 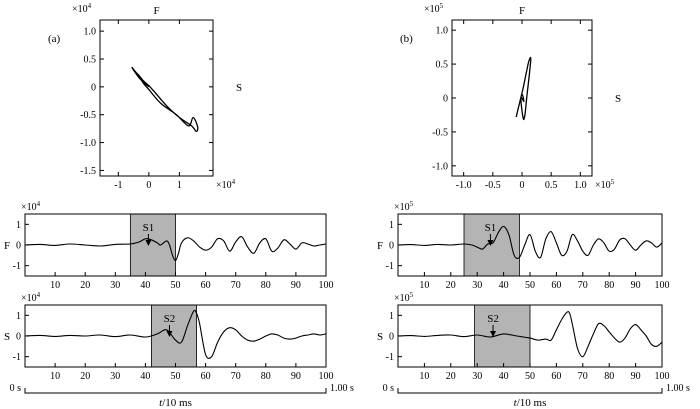 I want to click on chart-a-S: 10 20 30 40 50 60 70 80 90 100 -1 0 1S ×10⁴ S2, so click(x=169, y=336).